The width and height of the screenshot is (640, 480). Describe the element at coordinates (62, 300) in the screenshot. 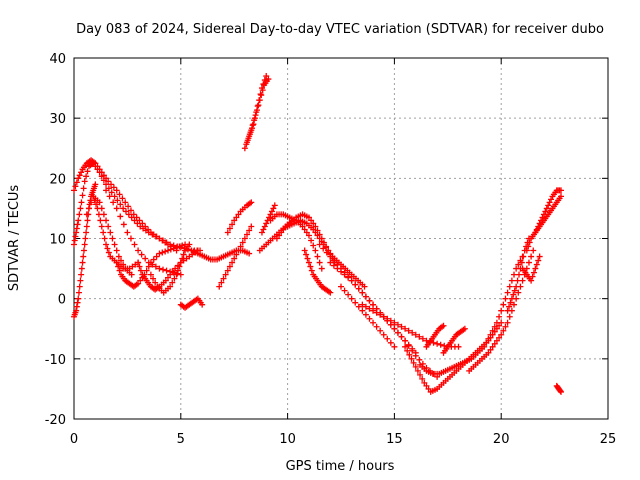

I see `y-tick-label: 0` at that location.